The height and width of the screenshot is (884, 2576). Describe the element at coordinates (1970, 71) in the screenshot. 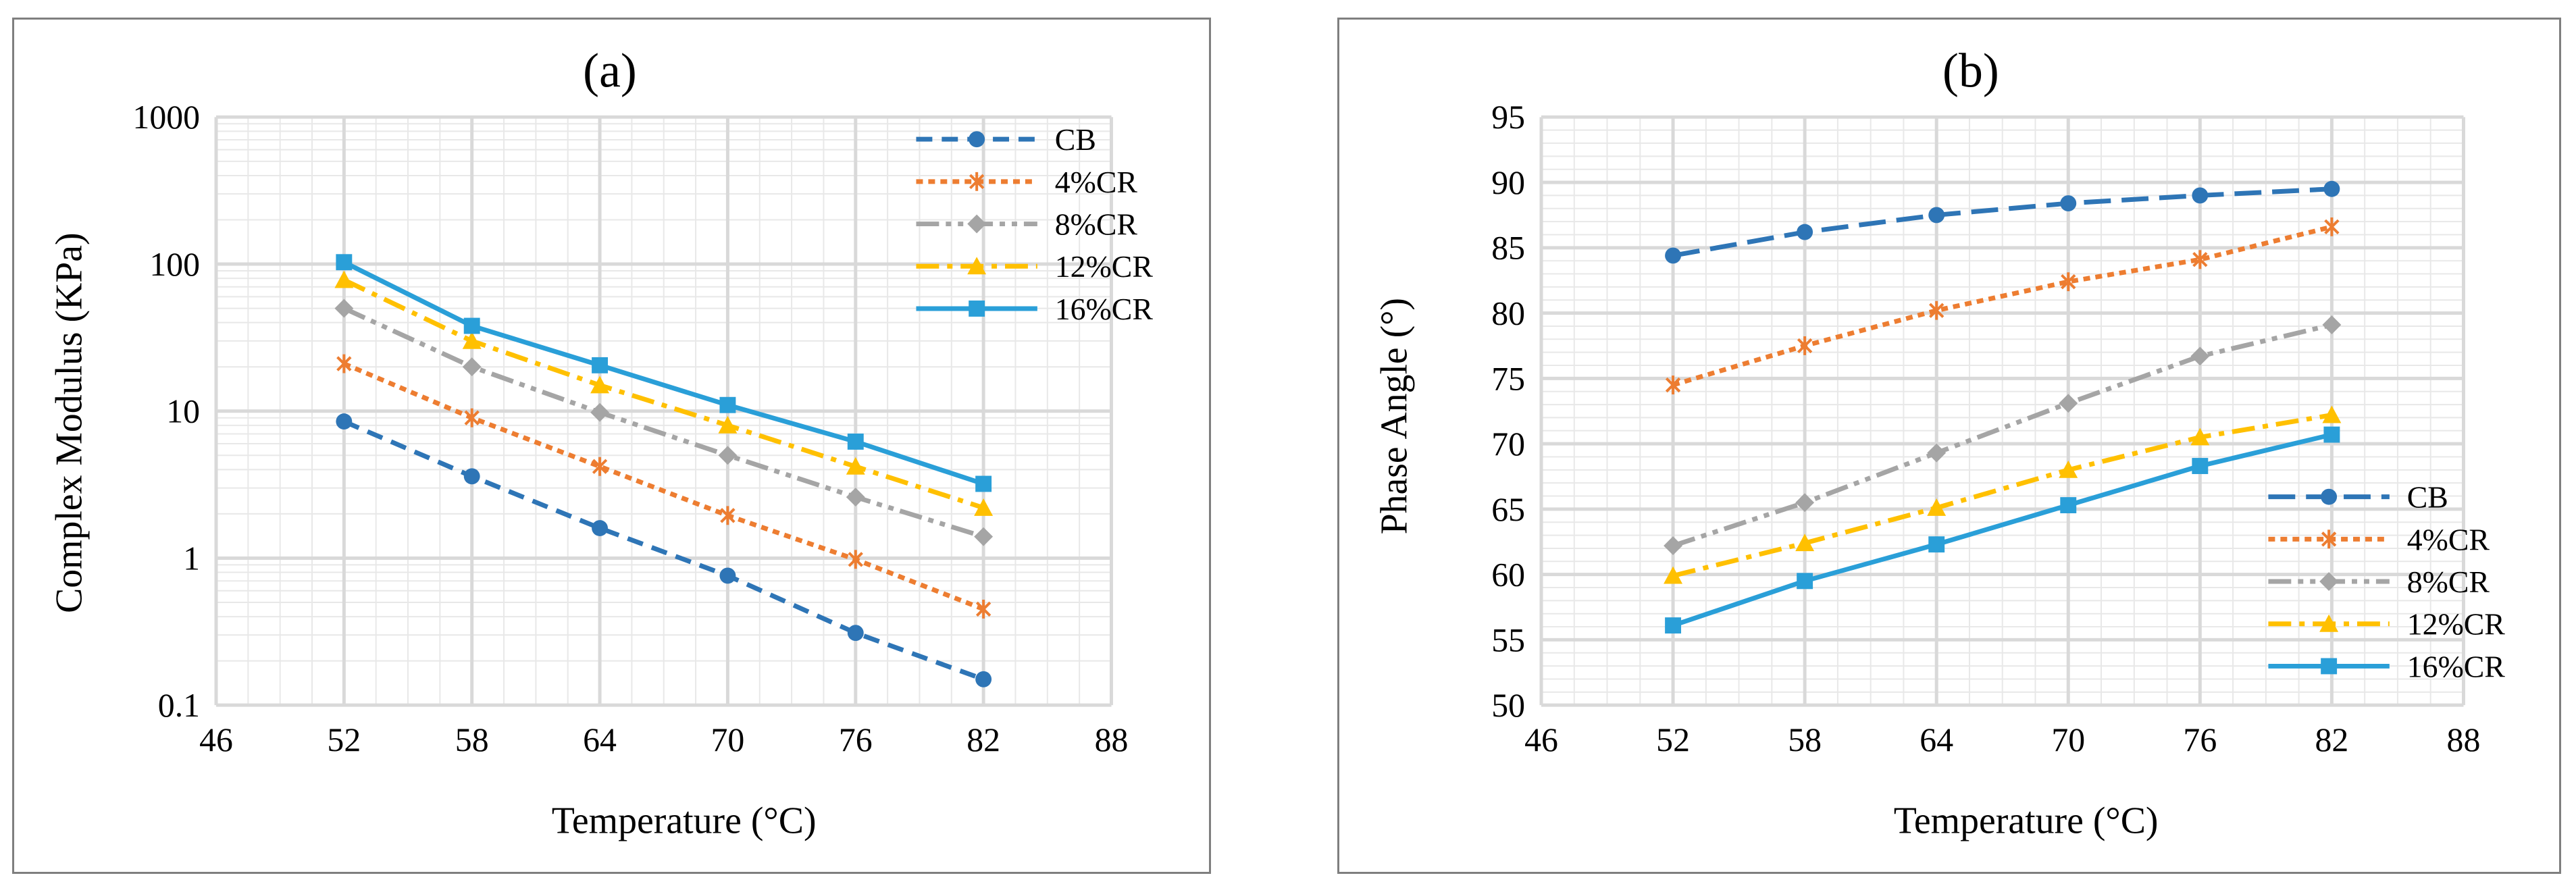

I see `chart-b-title: (b)` at that location.